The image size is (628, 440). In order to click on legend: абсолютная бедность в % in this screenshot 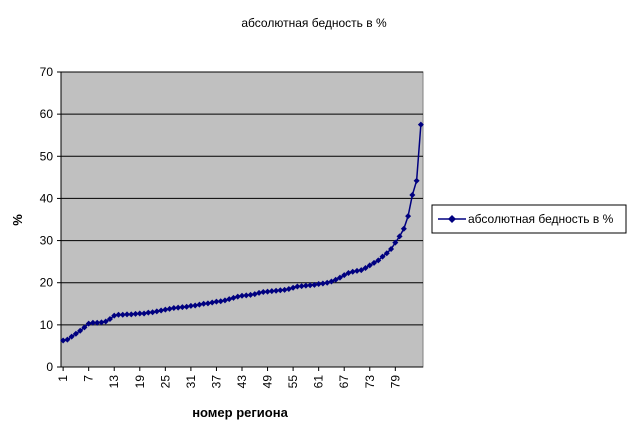, I will do `click(529, 219)`.